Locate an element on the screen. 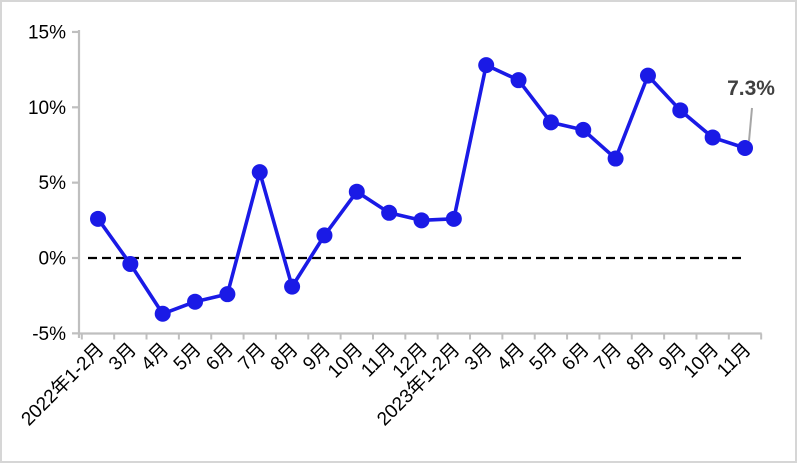  y-axis-tick-label: 0% is located at coordinates (53, 259).